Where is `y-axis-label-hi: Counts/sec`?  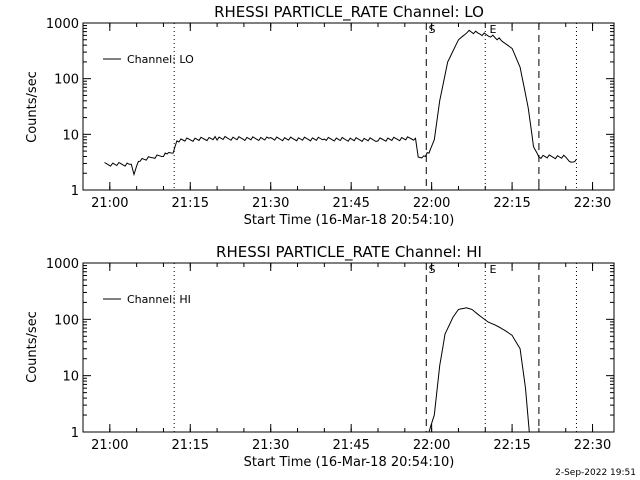 y-axis-label-hi: Counts/sec is located at coordinates (32, 347).